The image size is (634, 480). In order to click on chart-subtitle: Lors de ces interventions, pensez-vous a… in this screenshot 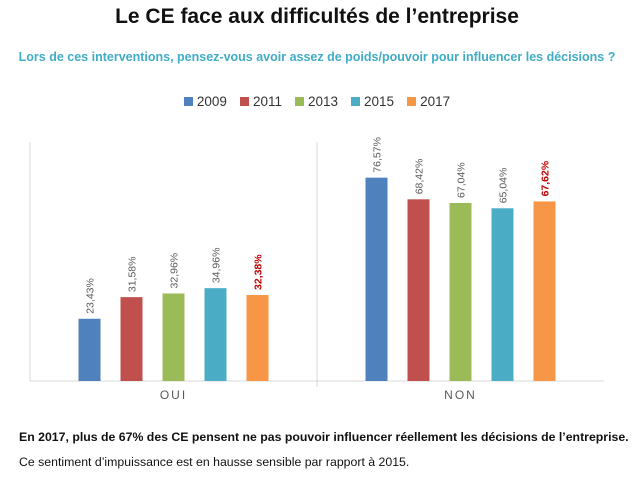, I will do `click(317, 57)`.